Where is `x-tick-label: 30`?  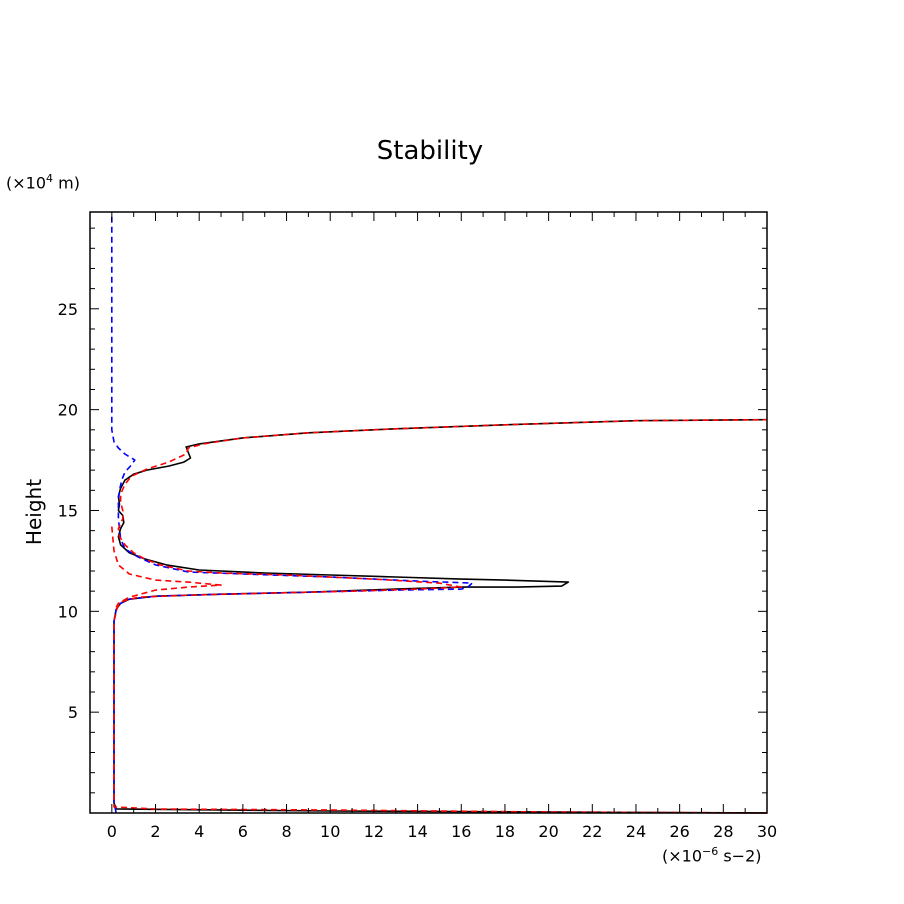
x-tick-label: 30 is located at coordinates (767, 831).